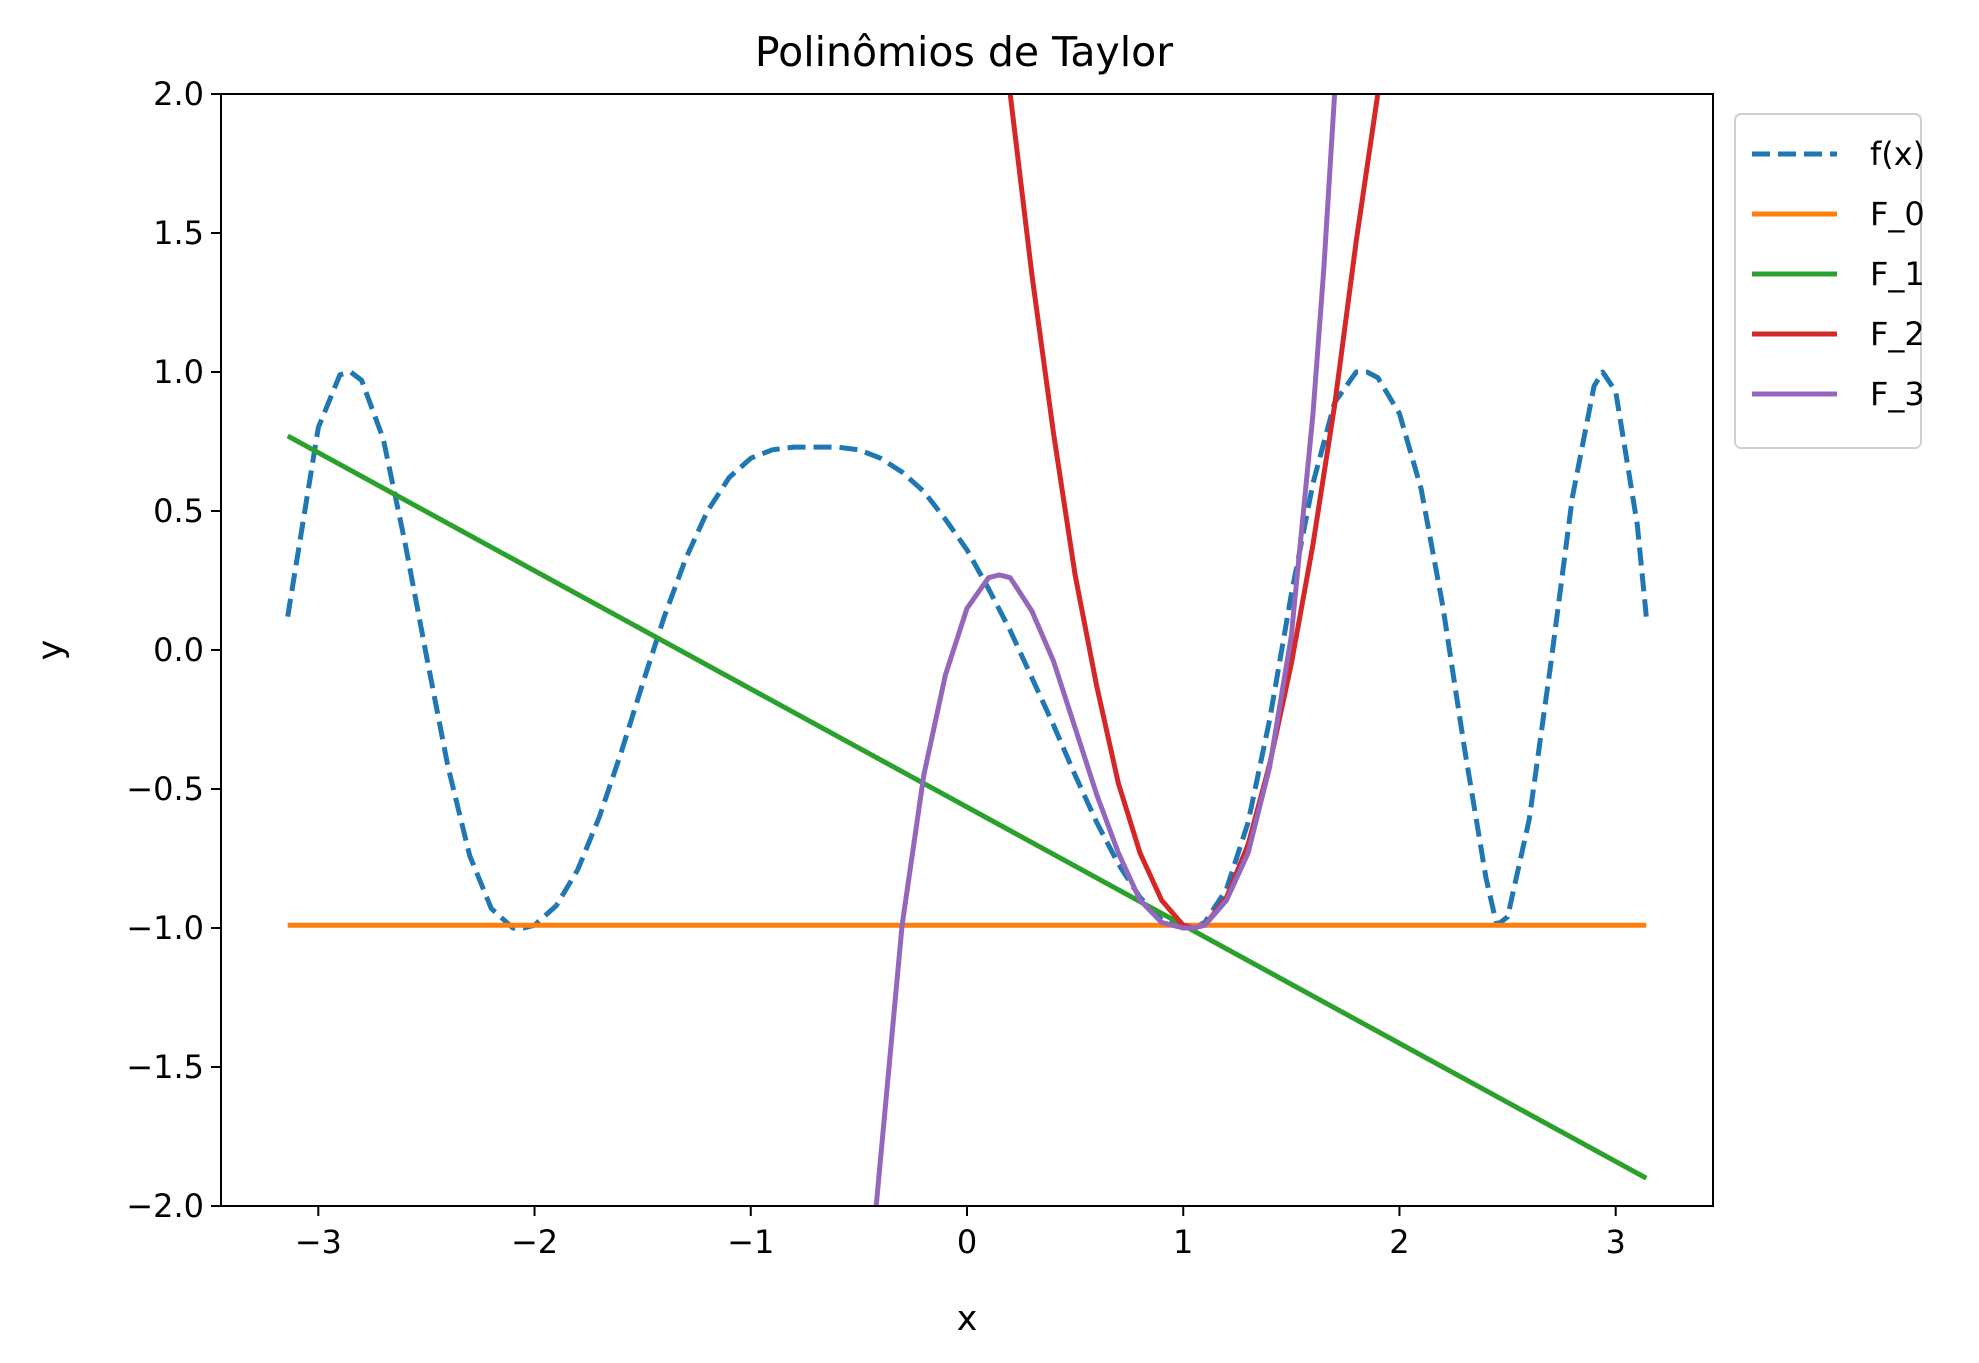 The image size is (1979, 1363). Describe the element at coordinates (165, 1206) in the screenshot. I see `y-tick-label: −2.0` at that location.